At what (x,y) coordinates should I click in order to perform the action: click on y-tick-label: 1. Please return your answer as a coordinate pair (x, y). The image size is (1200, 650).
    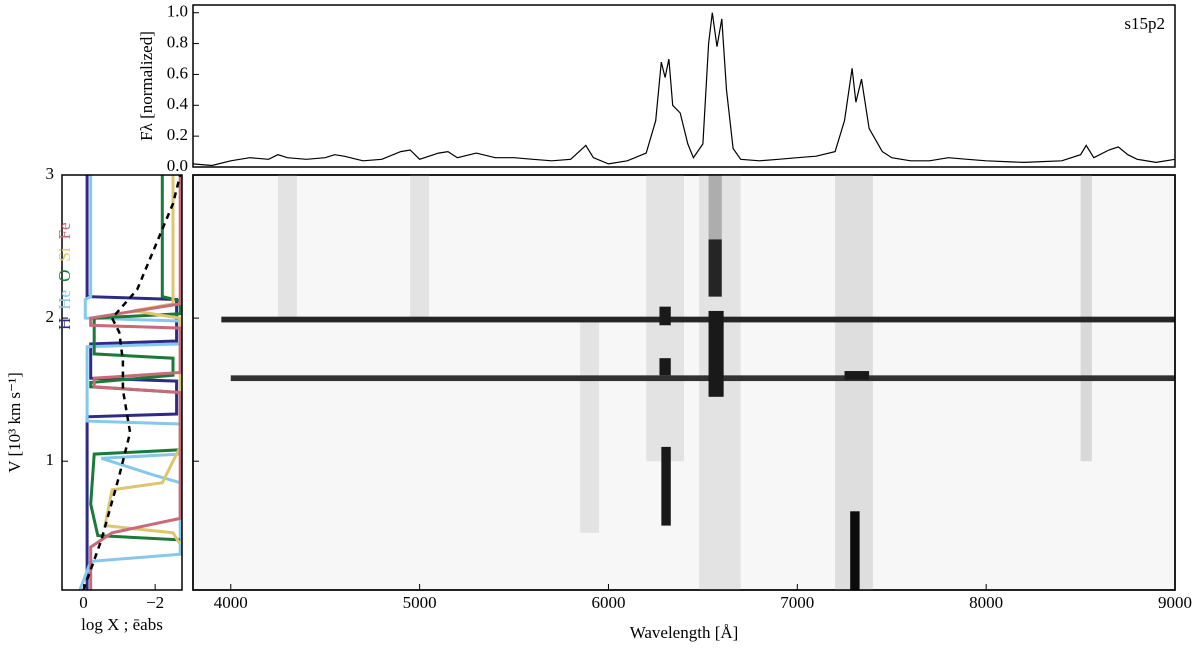
    Looking at the image, I should click on (50, 459).